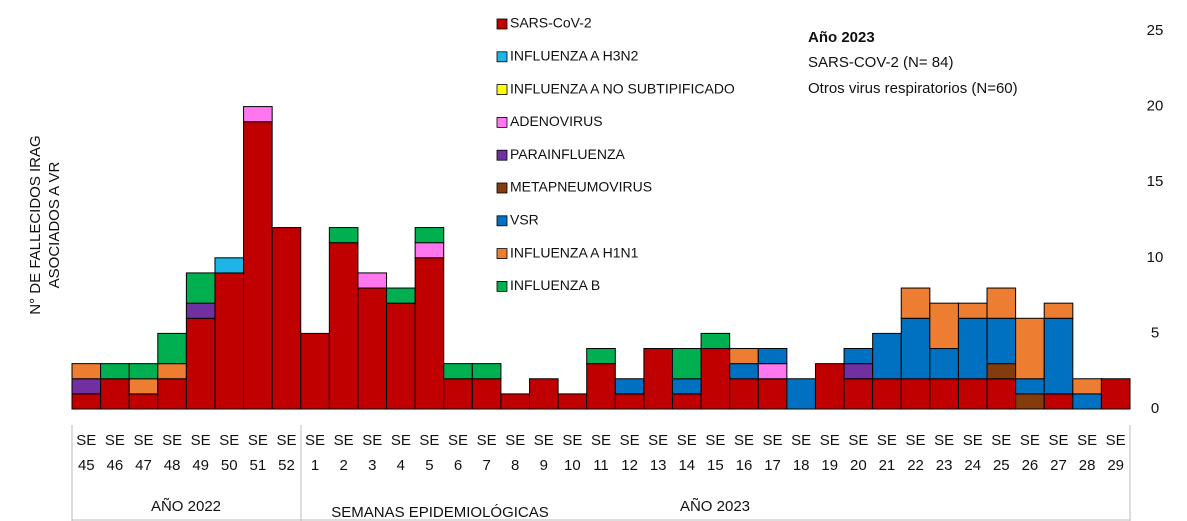 The height and width of the screenshot is (521, 1187). What do you see at coordinates (200, 453) in the screenshot?
I see `x-tick-label: SE 49` at bounding box center [200, 453].